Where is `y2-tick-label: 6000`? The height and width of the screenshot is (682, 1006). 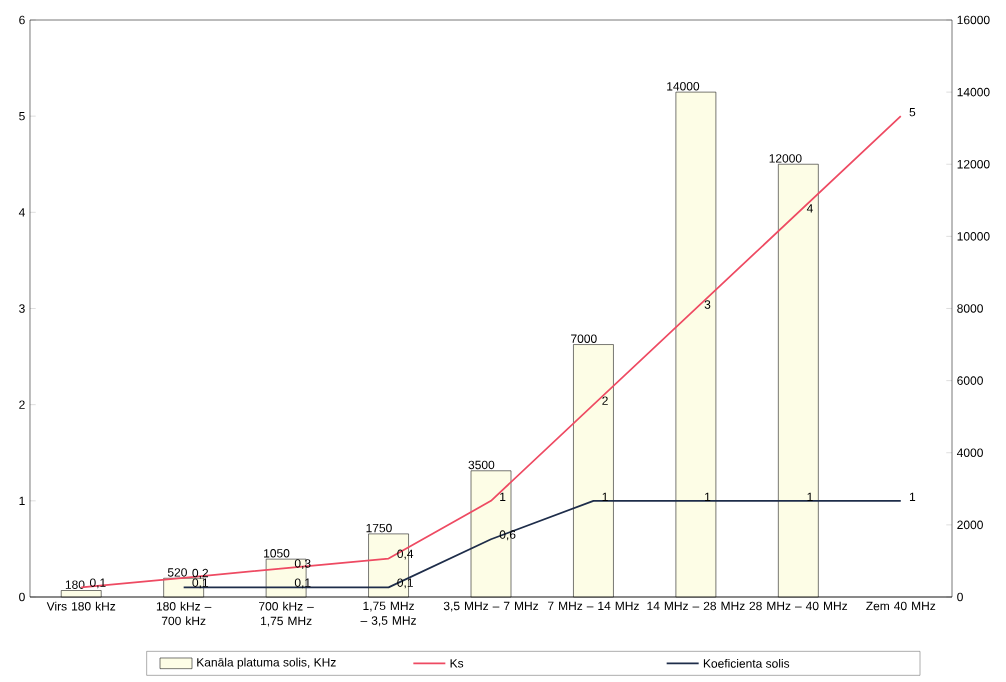
y2-tick-label: 6000 is located at coordinates (970, 380).